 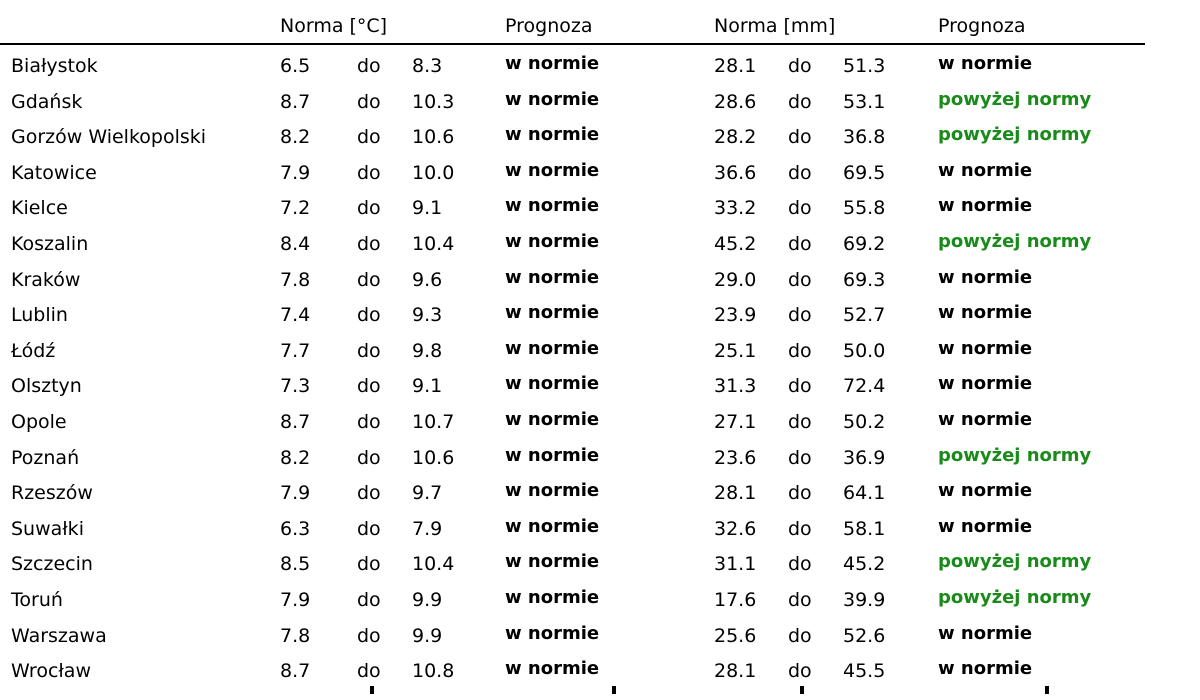 I want to click on table-row: Kielce 7.2 do 9.1 w normie 33.2 do 55.8 w normie, so click(x=600, y=208).